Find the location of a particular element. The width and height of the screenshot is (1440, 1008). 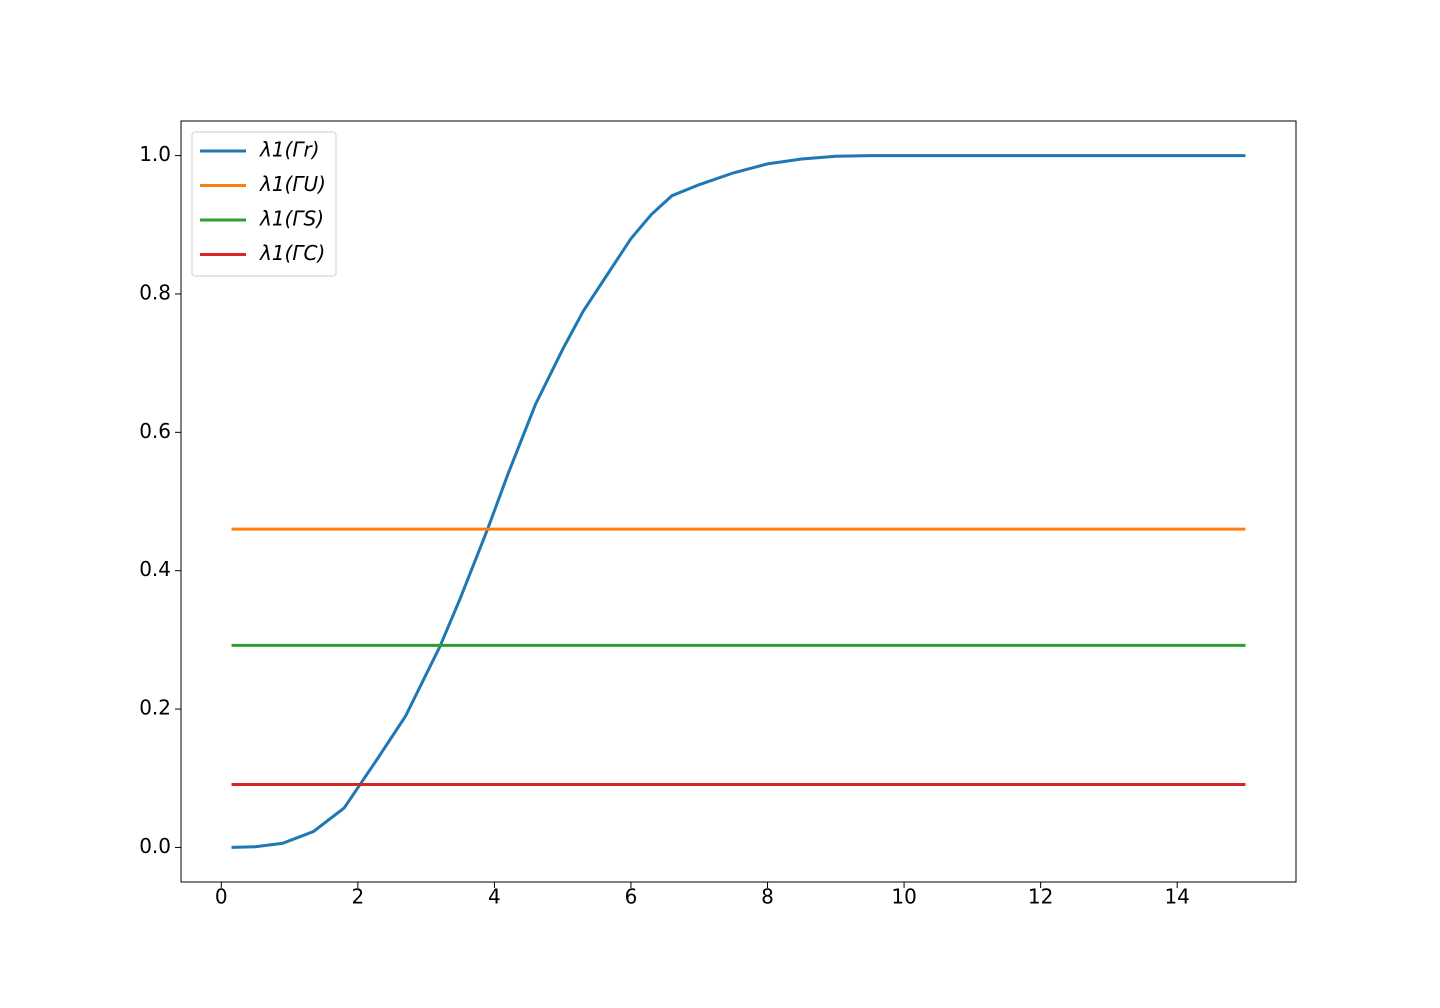

y-tick-label: 0.8 is located at coordinates (155, 292).